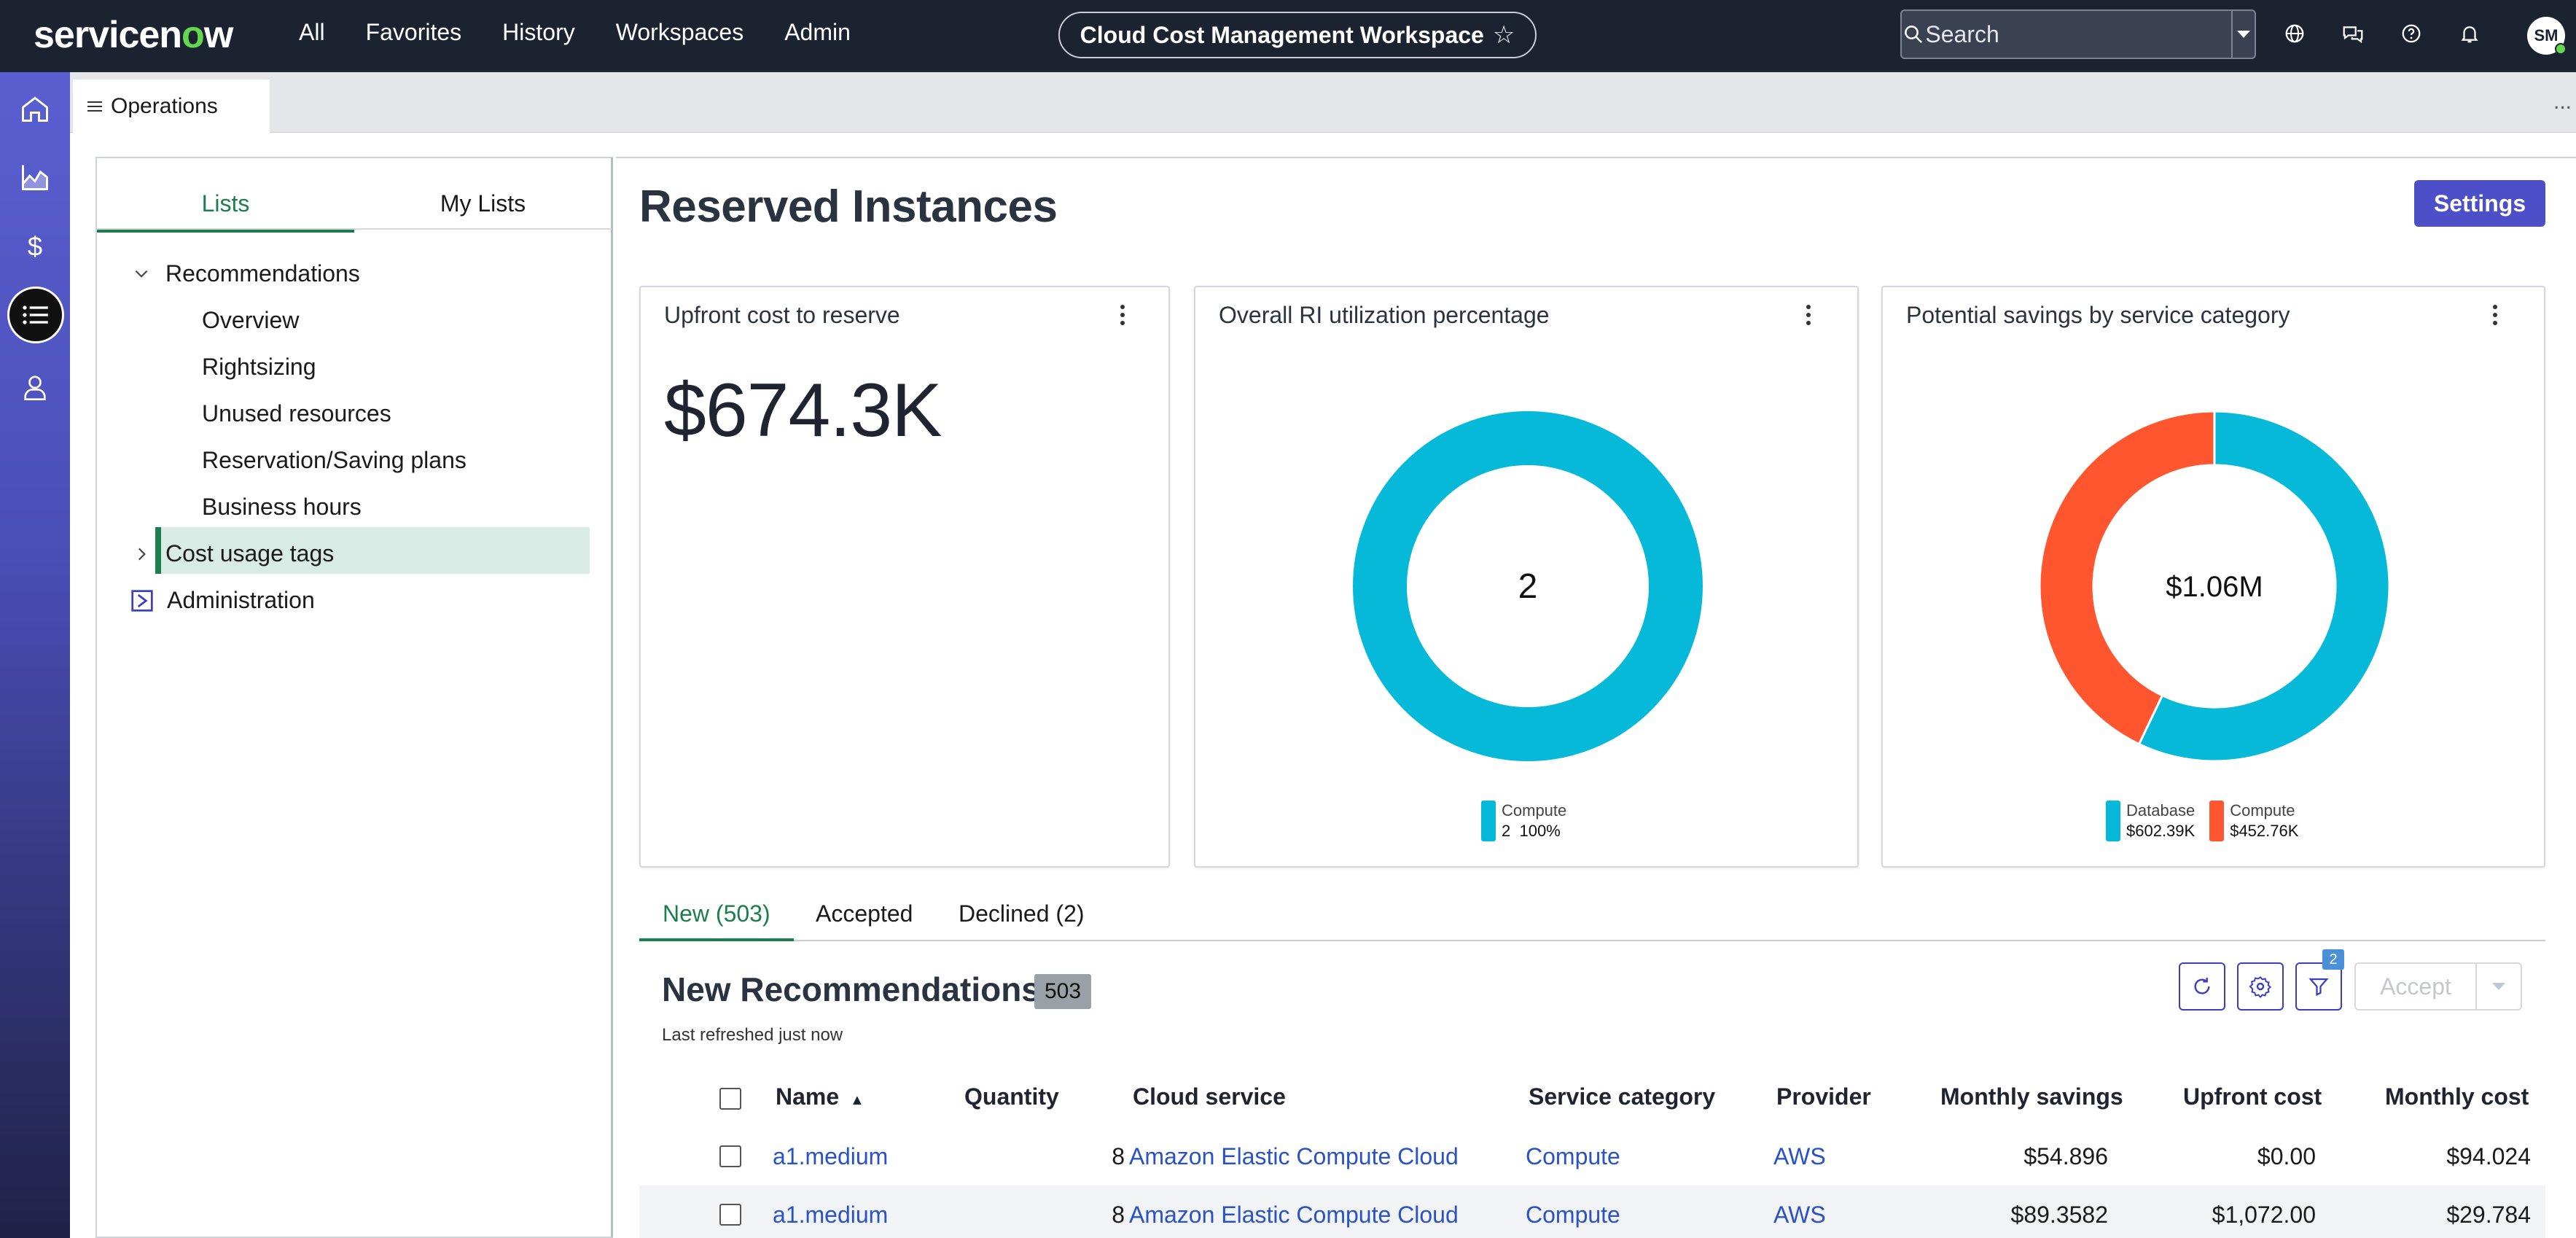 This screenshot has height=1238, width=2576. Describe the element at coordinates (2547, 36) in the screenshot. I see `user-avatar: SM` at that location.